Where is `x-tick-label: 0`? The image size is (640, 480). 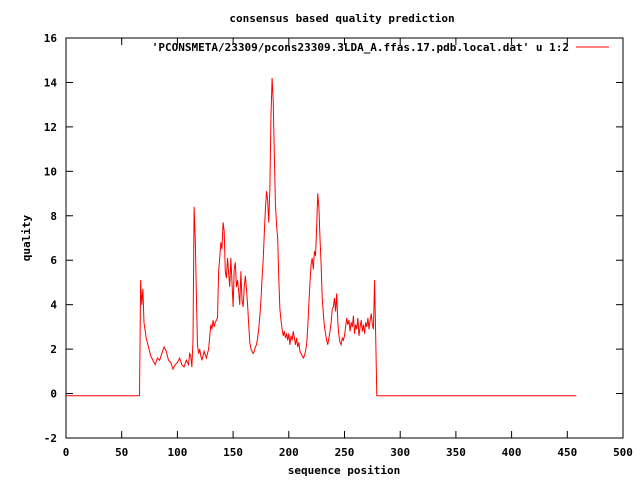 x-tick-label: 0 is located at coordinates (66, 452).